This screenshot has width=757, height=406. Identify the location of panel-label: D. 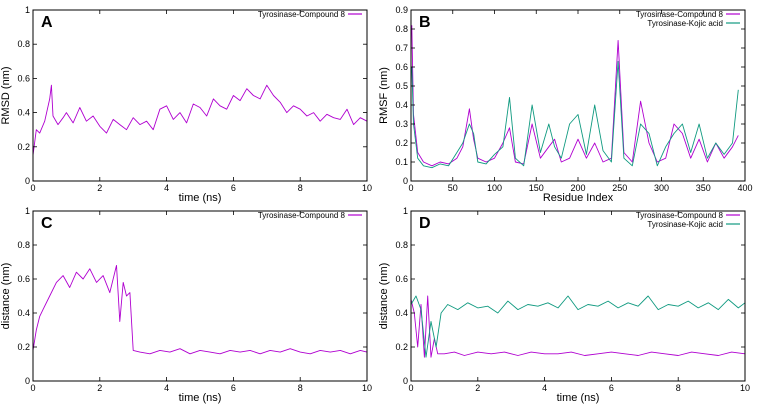
(425, 223).